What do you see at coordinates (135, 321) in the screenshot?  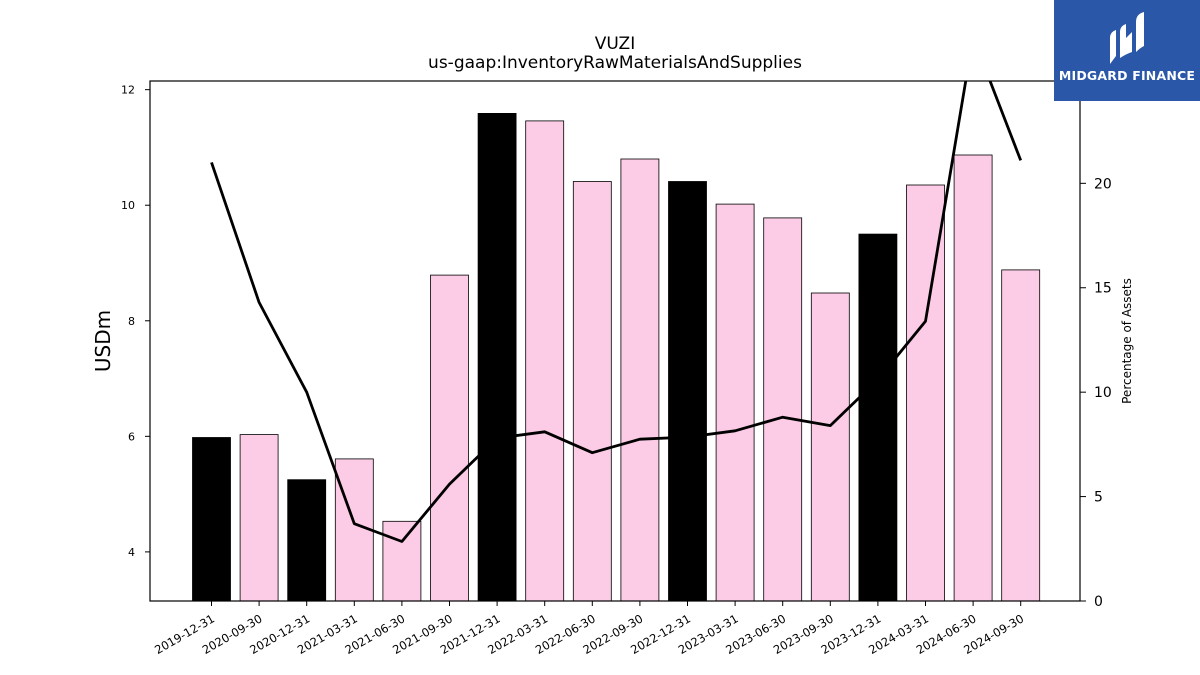 I see `y-axis-left: 4 6 8 10 12` at bounding box center [135, 321].